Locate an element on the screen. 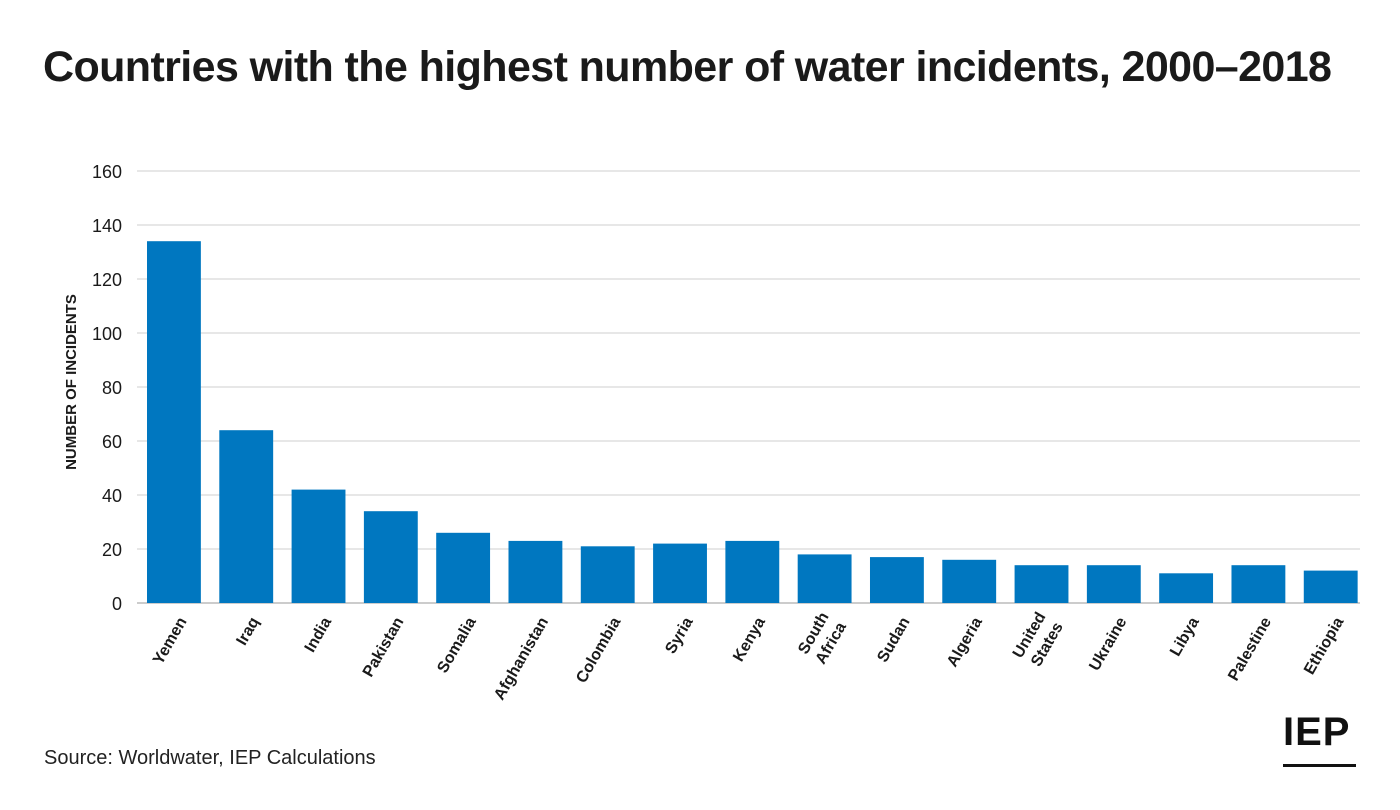 This screenshot has width=1400, height=810. x-tick-label: Algeria is located at coordinates (965, 642).